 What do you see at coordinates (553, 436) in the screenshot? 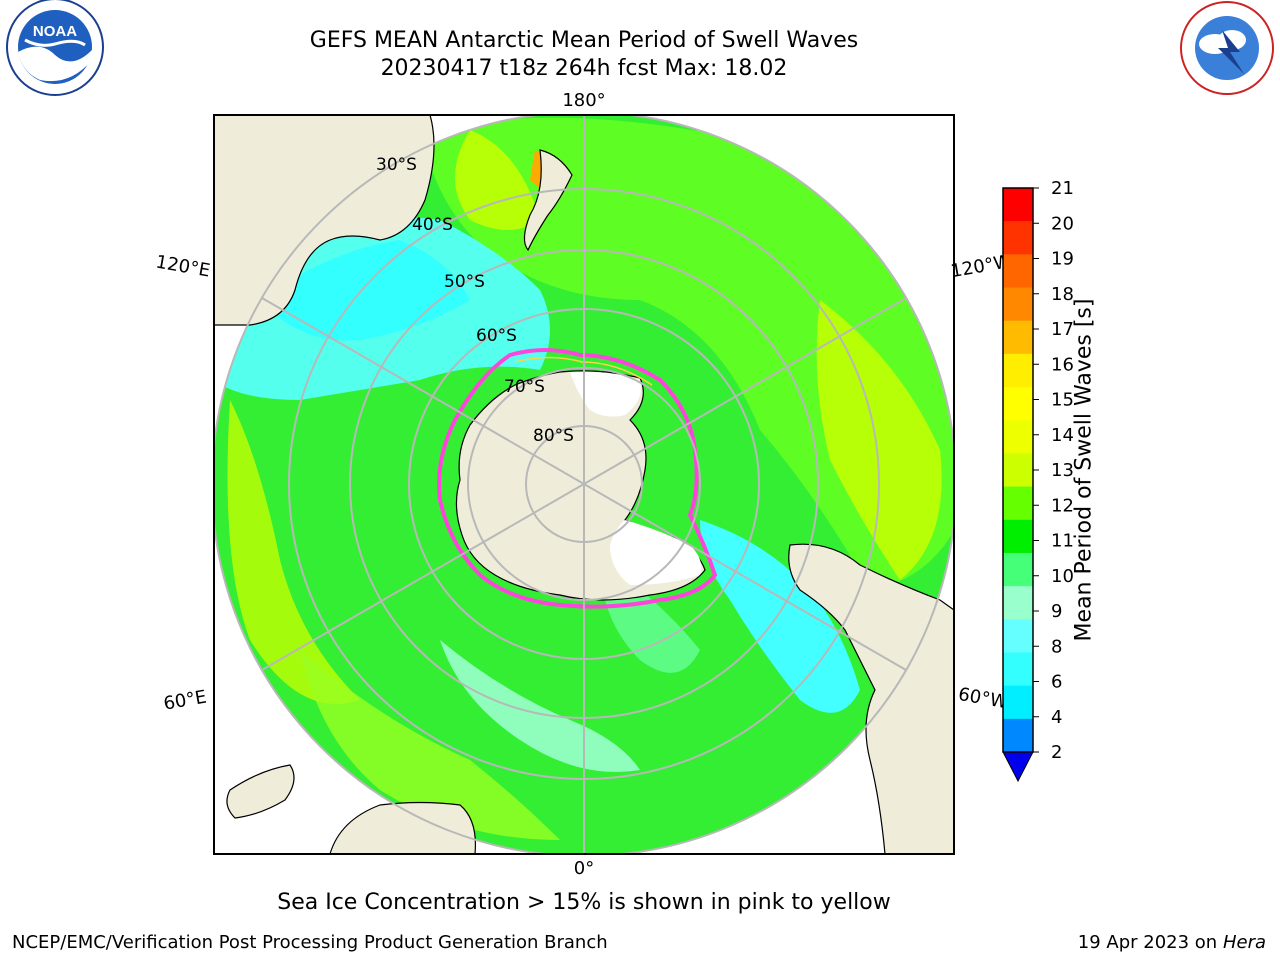
I see `lat-label-80s: 80°S` at bounding box center [553, 436].